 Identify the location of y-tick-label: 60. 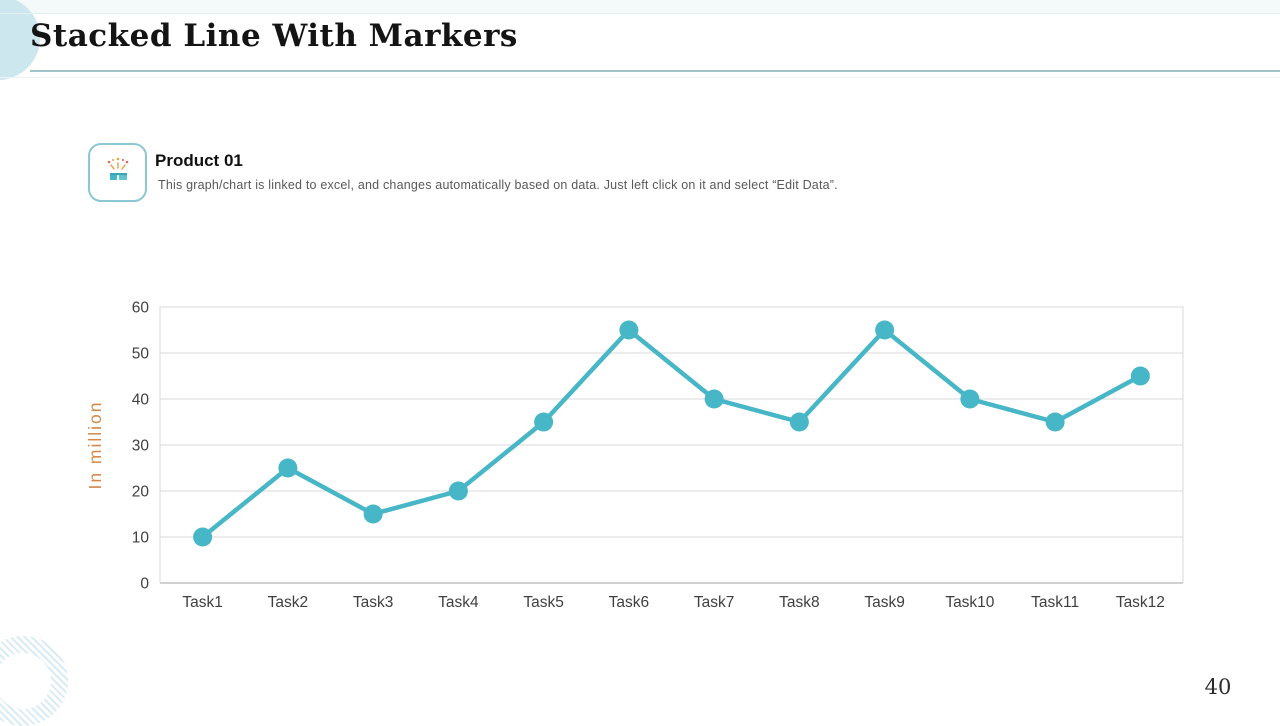
(141, 308).